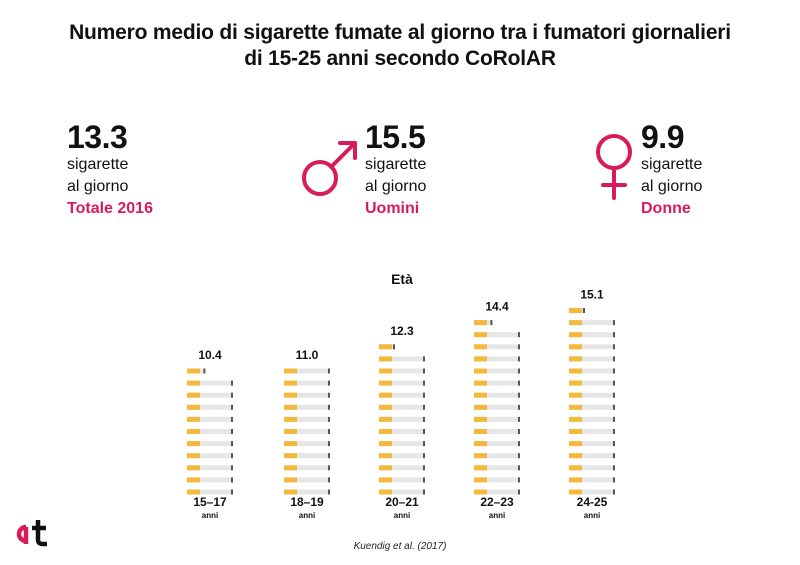  I want to click on stat-women: 9.9 sigarette al giorno Donne, so click(671, 170).